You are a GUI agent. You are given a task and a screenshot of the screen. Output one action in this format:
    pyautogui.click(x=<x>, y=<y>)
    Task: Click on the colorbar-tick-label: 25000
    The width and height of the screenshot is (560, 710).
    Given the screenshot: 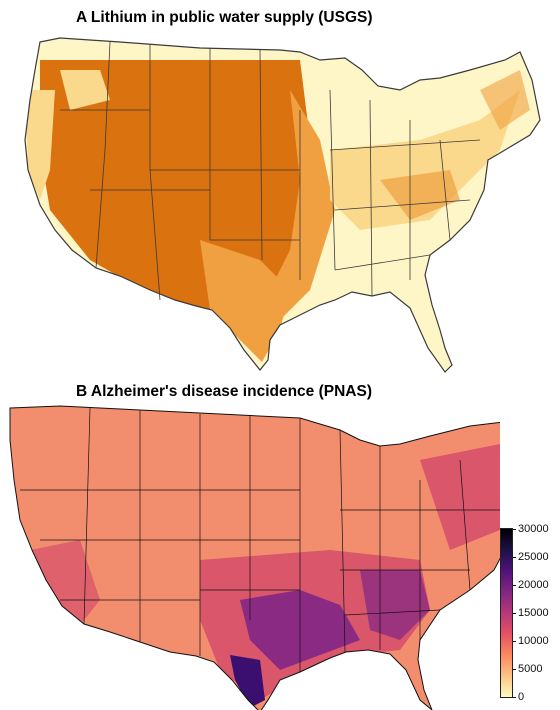 What is the action you would take?
    pyautogui.click(x=531, y=557)
    